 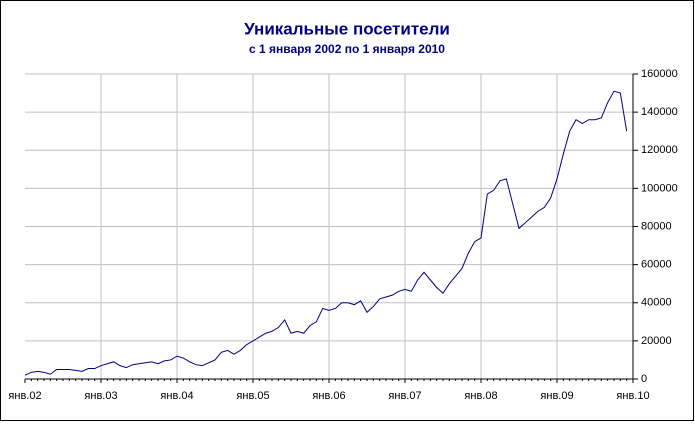 I want to click on x-tick-label: янв.05, so click(x=252, y=396).